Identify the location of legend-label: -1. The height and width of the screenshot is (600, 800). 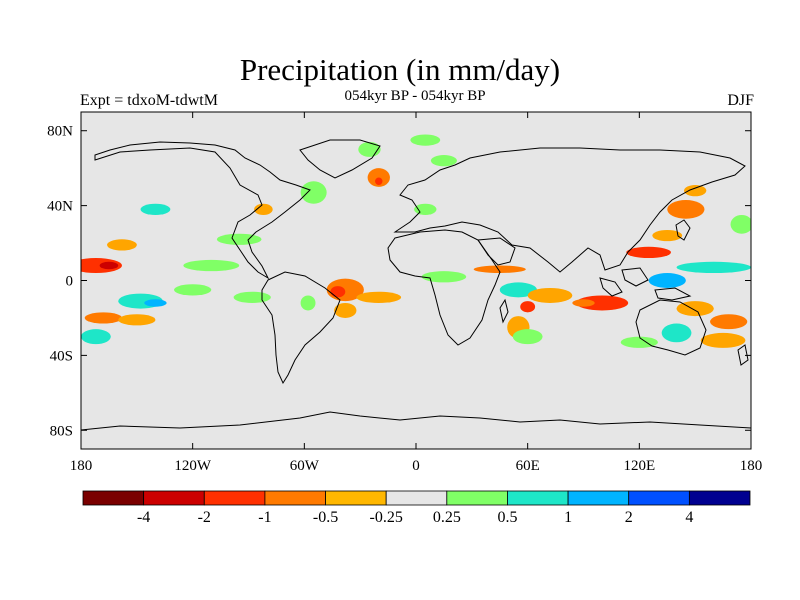
(264, 517).